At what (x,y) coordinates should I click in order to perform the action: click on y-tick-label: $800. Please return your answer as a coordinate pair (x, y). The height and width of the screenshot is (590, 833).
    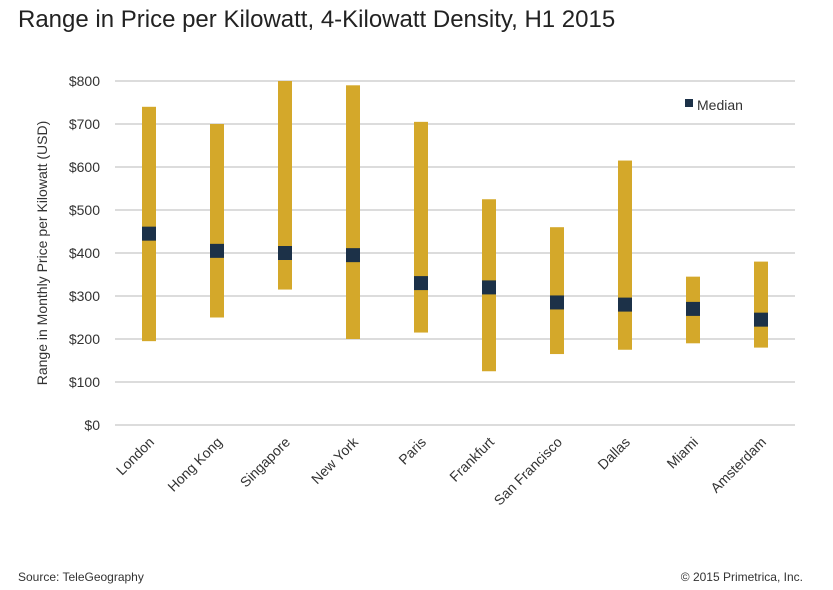
    Looking at the image, I should click on (84, 81).